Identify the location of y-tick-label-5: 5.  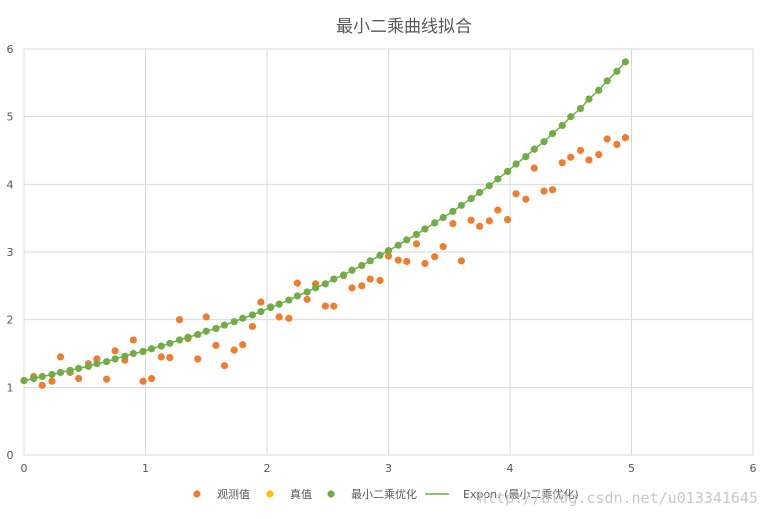
(10, 117).